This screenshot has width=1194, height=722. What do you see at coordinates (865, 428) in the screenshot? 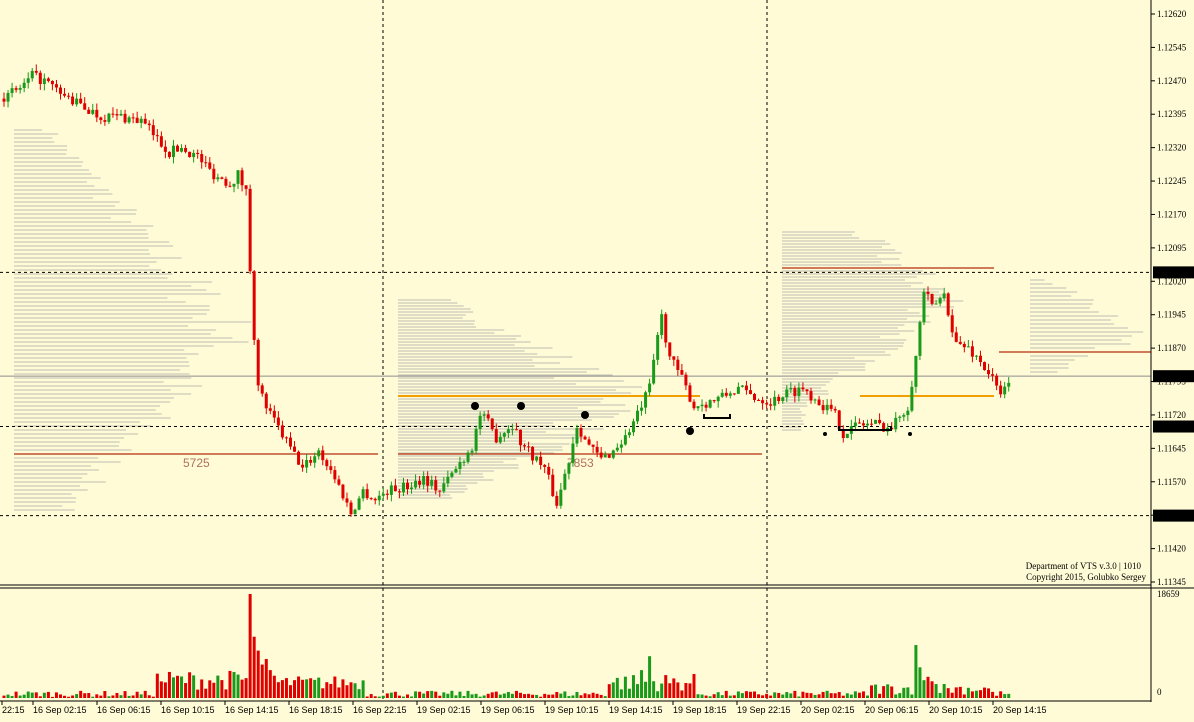
I see `range-bracket` at bounding box center [865, 428].